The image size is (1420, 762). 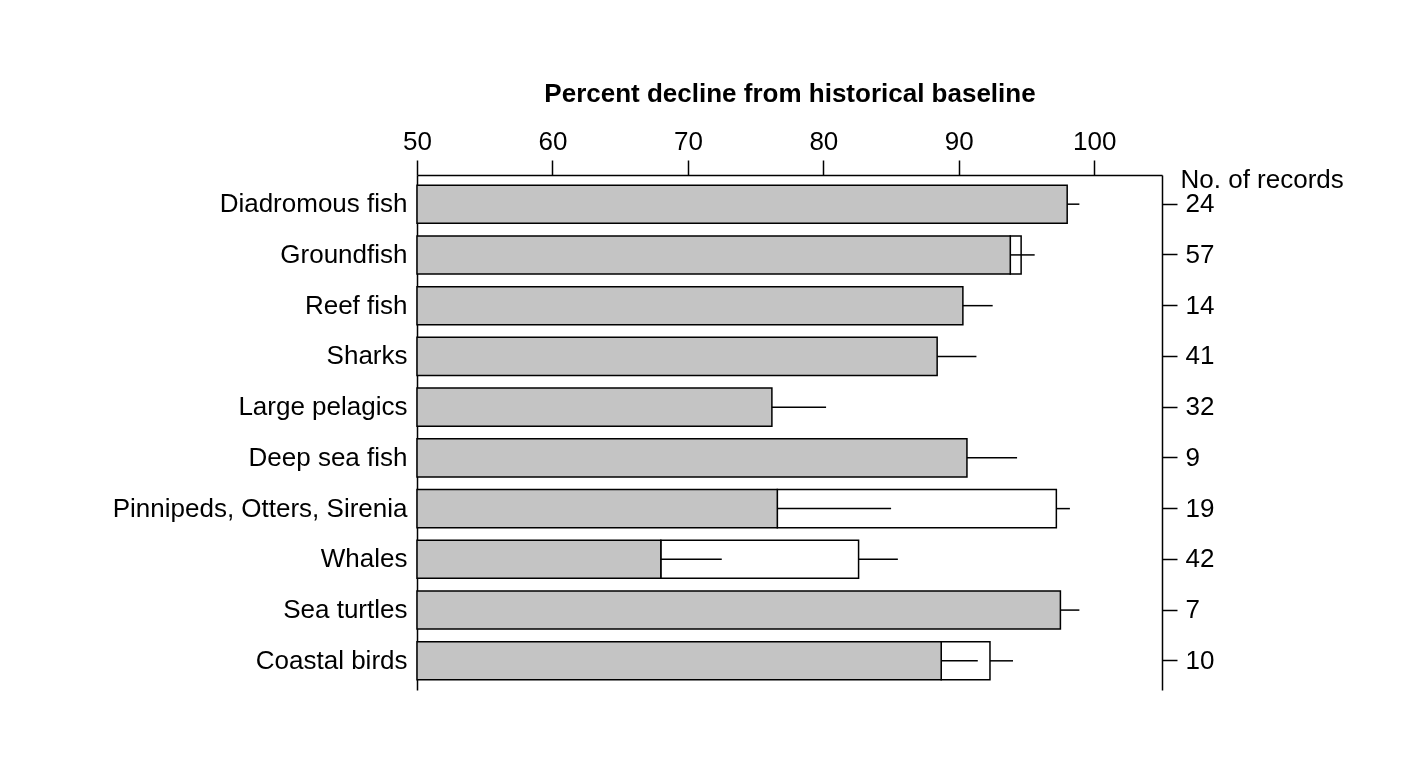 What do you see at coordinates (1200, 406) in the screenshot?
I see `text: 32` at bounding box center [1200, 406].